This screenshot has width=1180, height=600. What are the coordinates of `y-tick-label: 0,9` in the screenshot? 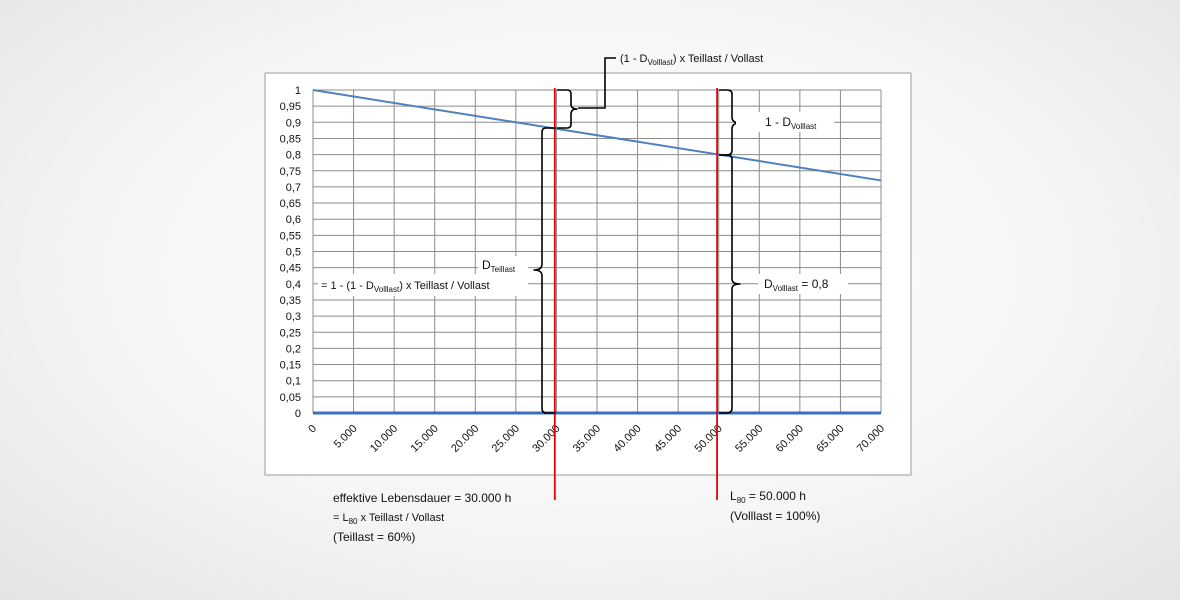 It's located at (293, 123).